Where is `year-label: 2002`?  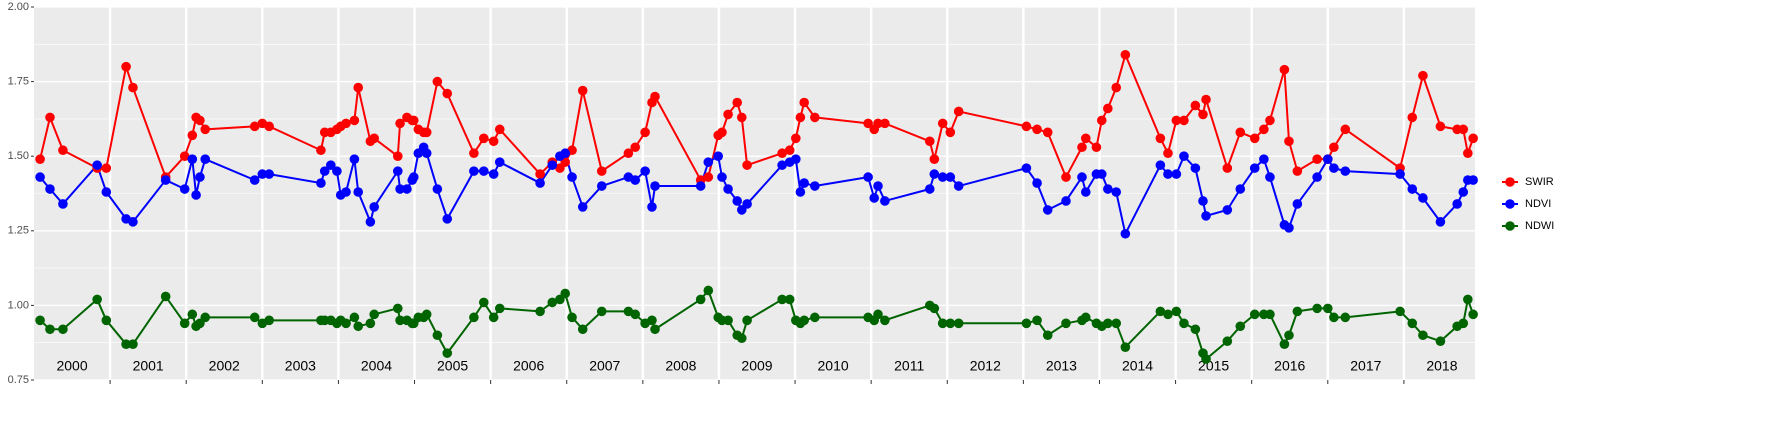 year-label: 2002 is located at coordinates (224, 366).